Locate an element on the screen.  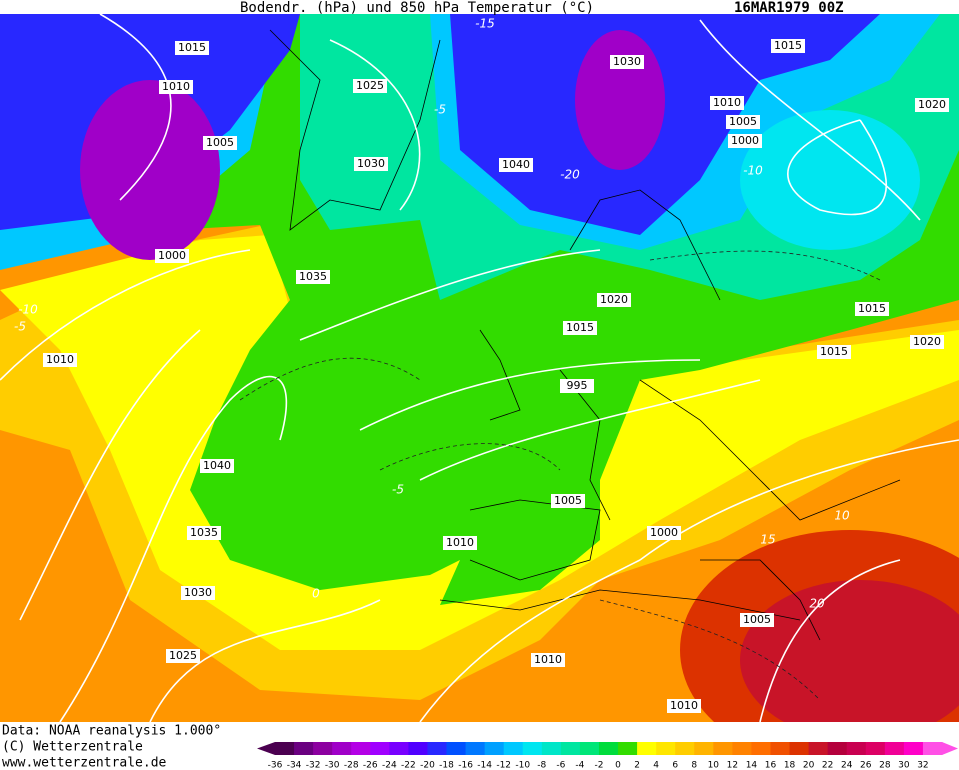
colorbar-label: -2 is located at coordinates (598, 765).